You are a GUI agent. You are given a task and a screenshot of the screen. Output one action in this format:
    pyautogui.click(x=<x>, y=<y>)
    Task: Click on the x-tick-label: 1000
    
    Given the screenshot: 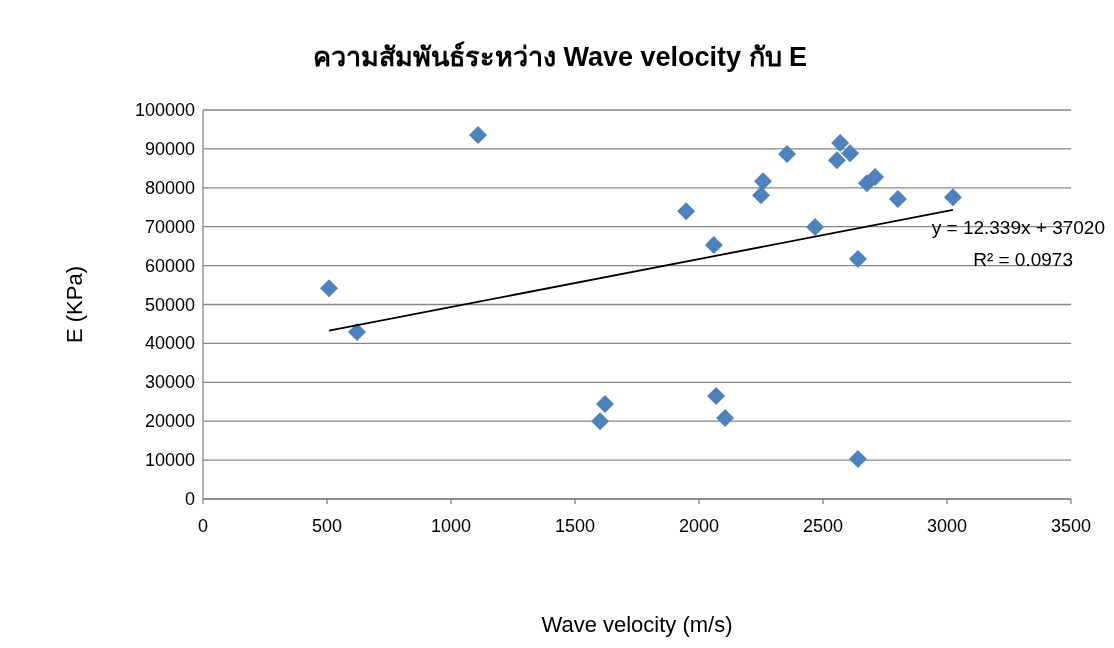 What is the action you would take?
    pyautogui.click(x=451, y=526)
    